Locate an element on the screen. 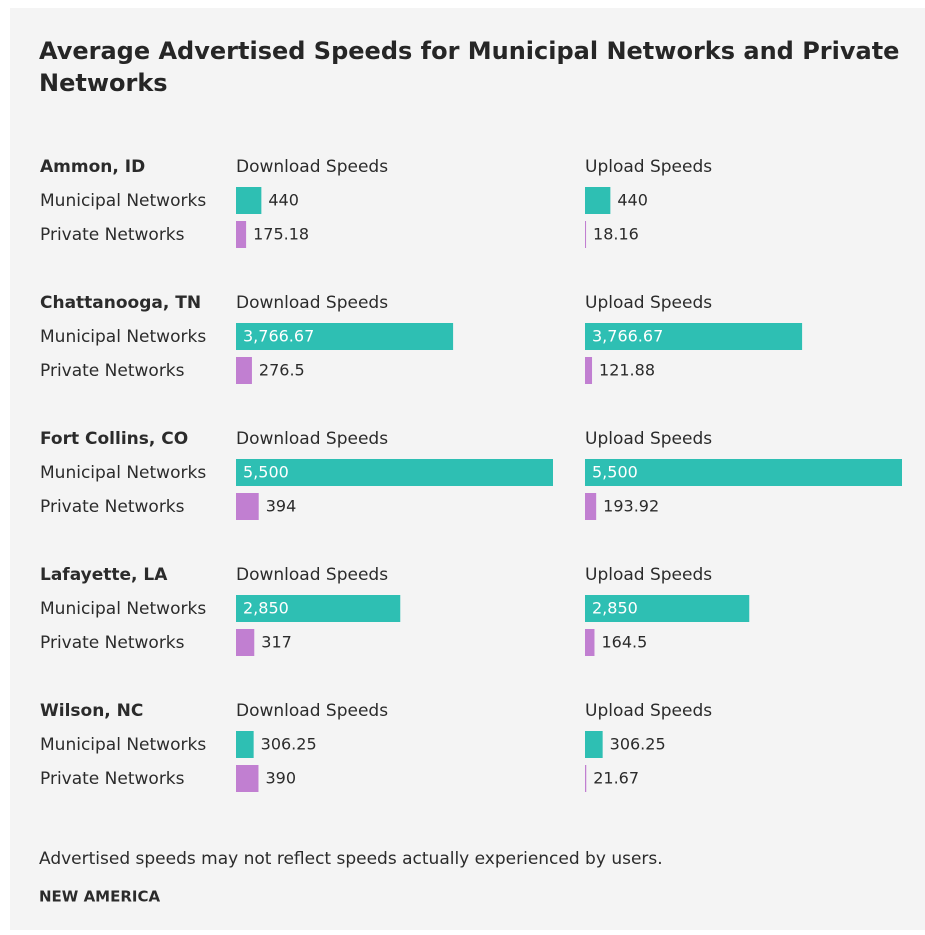  city-label: Wilson, NC is located at coordinates (91, 711).